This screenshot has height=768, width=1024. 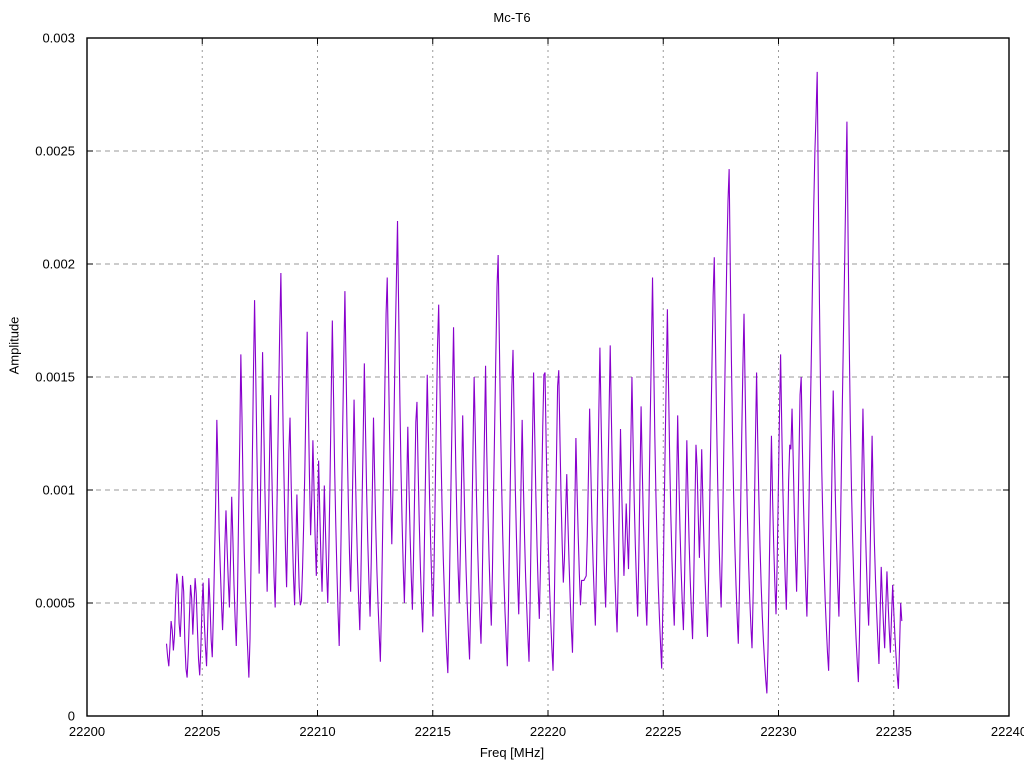 What do you see at coordinates (58, 490) in the screenshot?
I see `y-tick-label: 0.001` at bounding box center [58, 490].